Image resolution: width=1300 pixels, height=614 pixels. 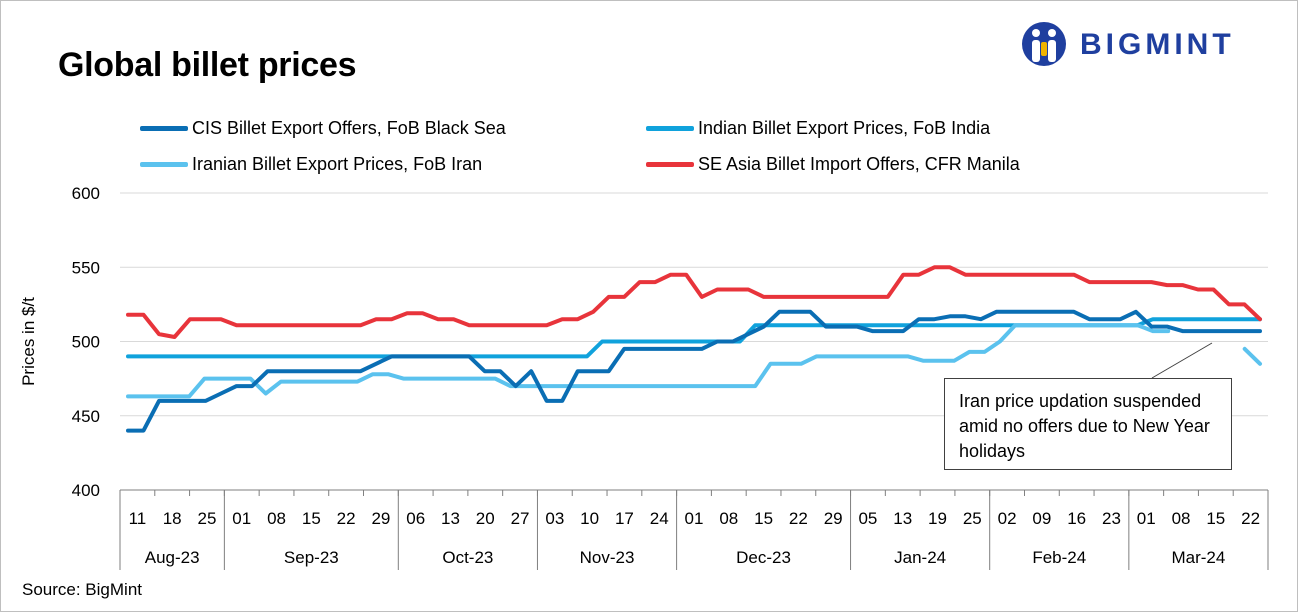 What do you see at coordinates (28, 341) in the screenshot?
I see `y-axis-title: Prices in $/t` at bounding box center [28, 341].